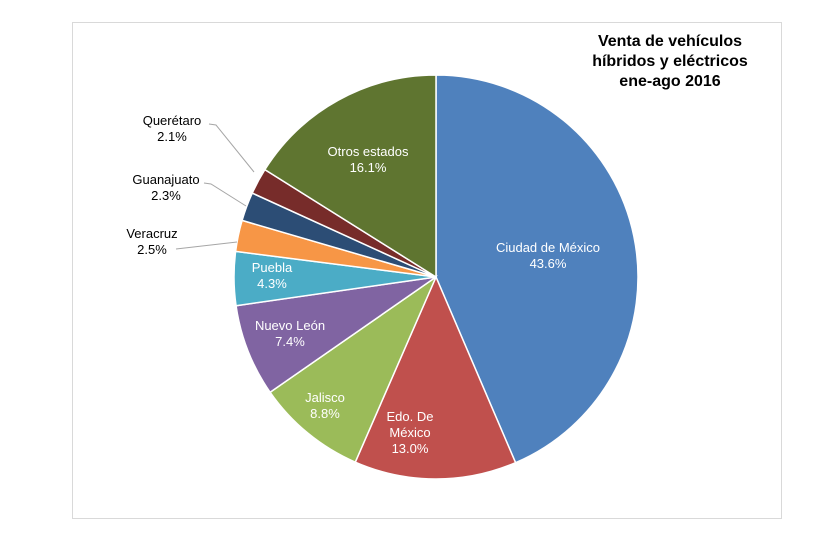 The height and width of the screenshot is (545, 820). Describe the element at coordinates (290, 341) in the screenshot. I see `data-label-value: 7.4%` at that location.